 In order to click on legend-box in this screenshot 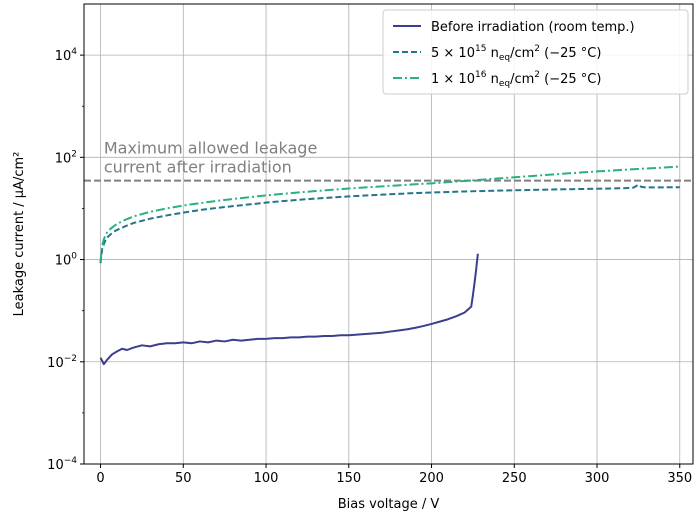, I will do `click(535, 52)`.